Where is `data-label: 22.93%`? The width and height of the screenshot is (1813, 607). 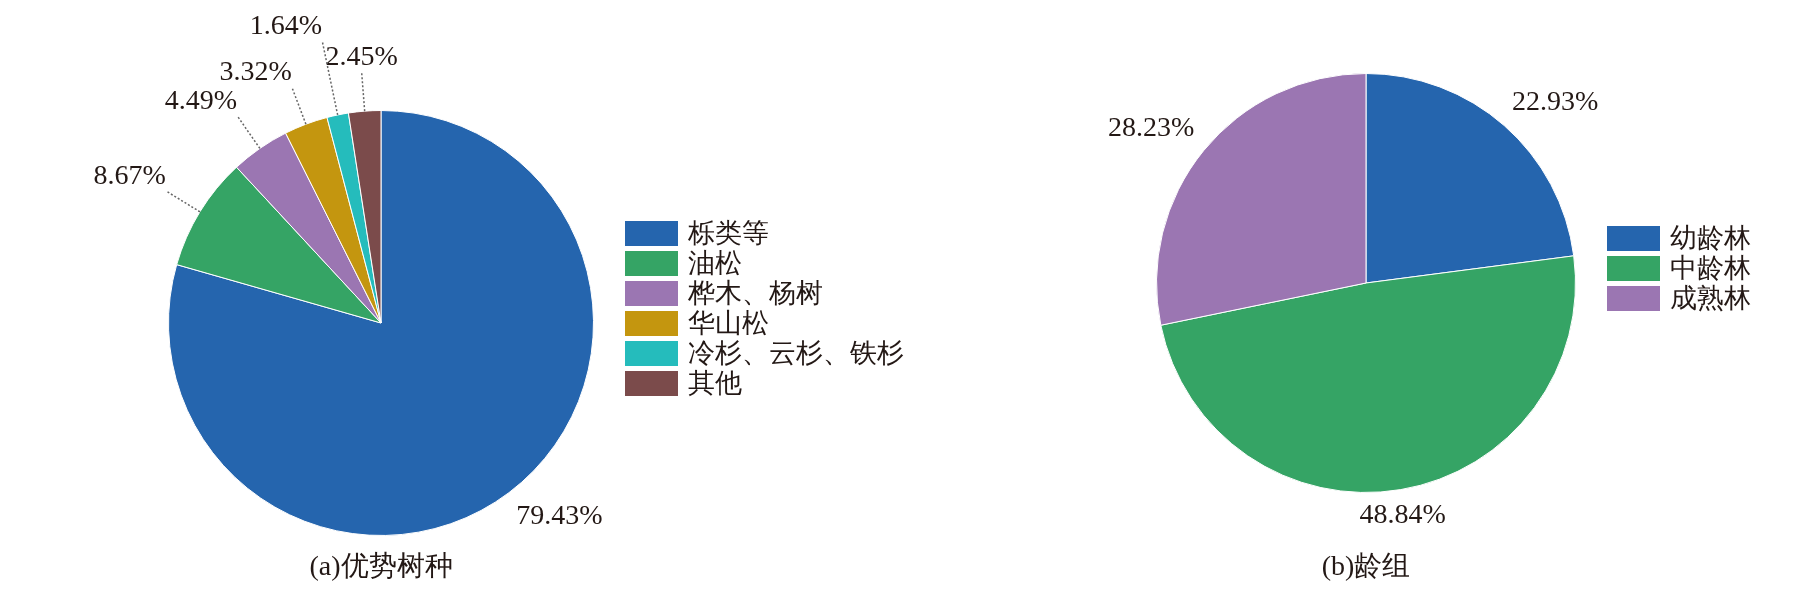
data-label: 22.93% is located at coordinates (1555, 100).